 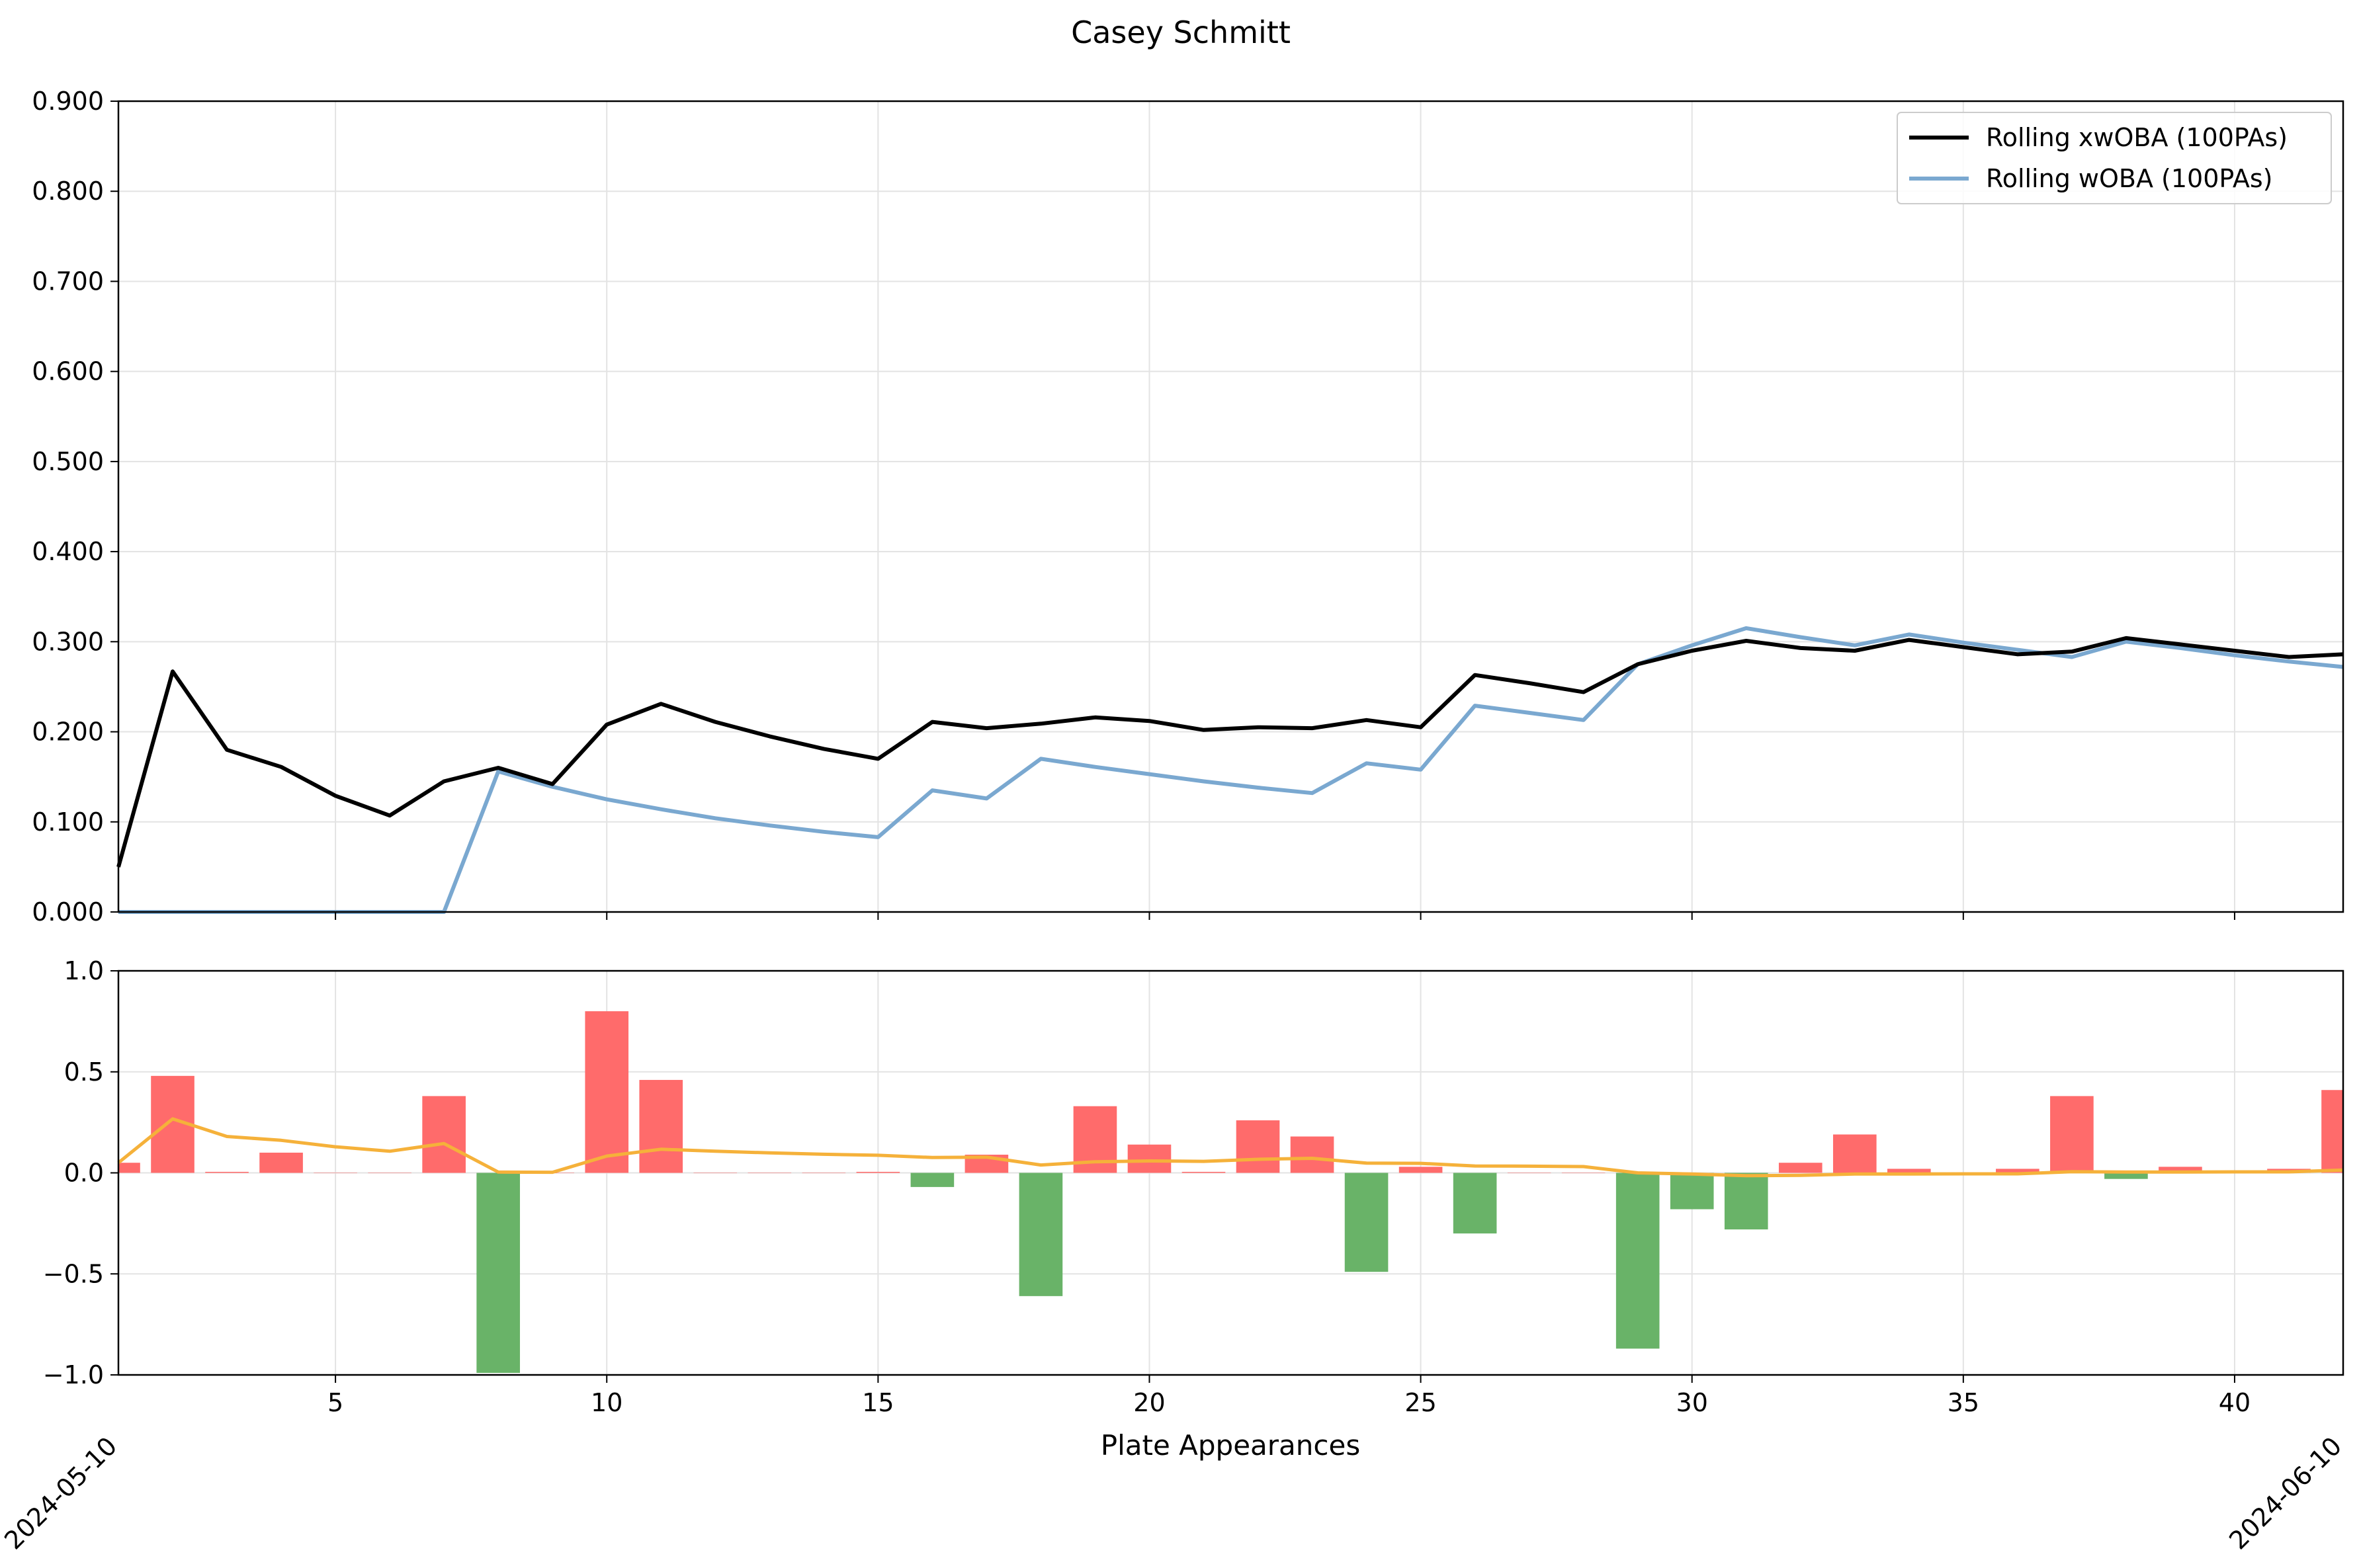 I want to click on date-label: 2024-06-10, so click(x=2285, y=1493).